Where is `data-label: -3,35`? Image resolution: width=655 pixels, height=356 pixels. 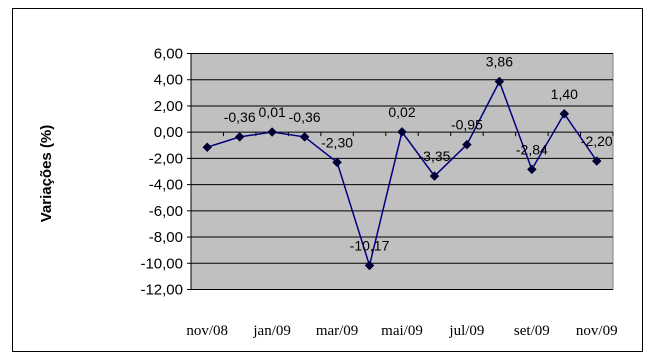 data-label: -3,35 is located at coordinates (435, 156).